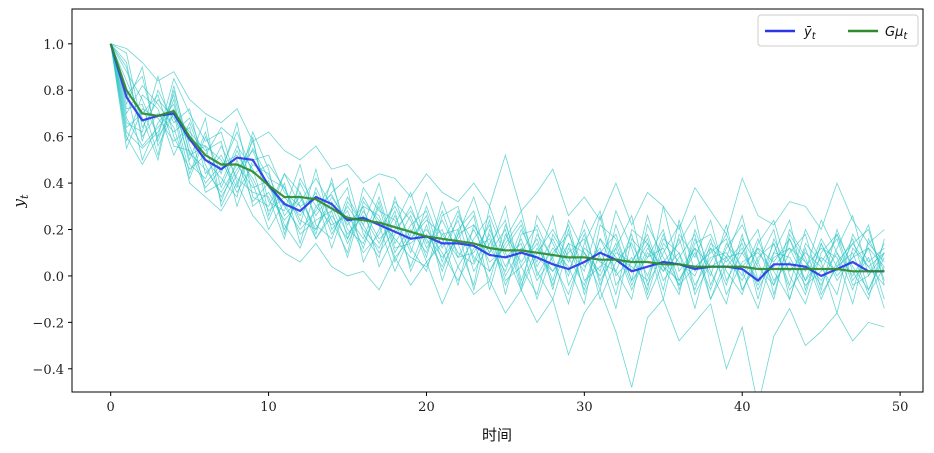 This screenshot has width=934, height=453. What do you see at coordinates (111, 407) in the screenshot?
I see `x-tick-label: 0` at bounding box center [111, 407].